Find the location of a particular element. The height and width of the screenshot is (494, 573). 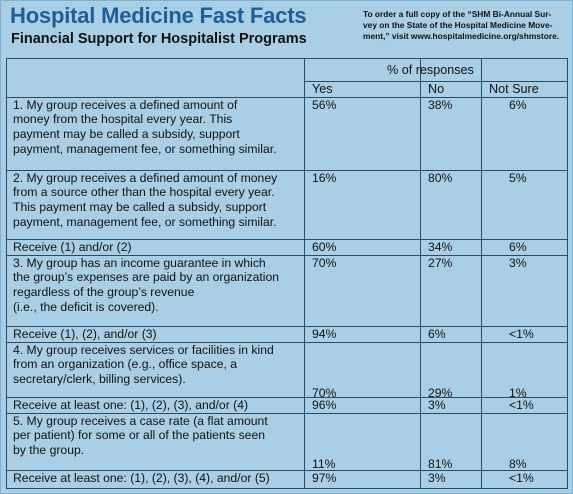

cell-not-sure: 8% is located at coordinates (518, 463).